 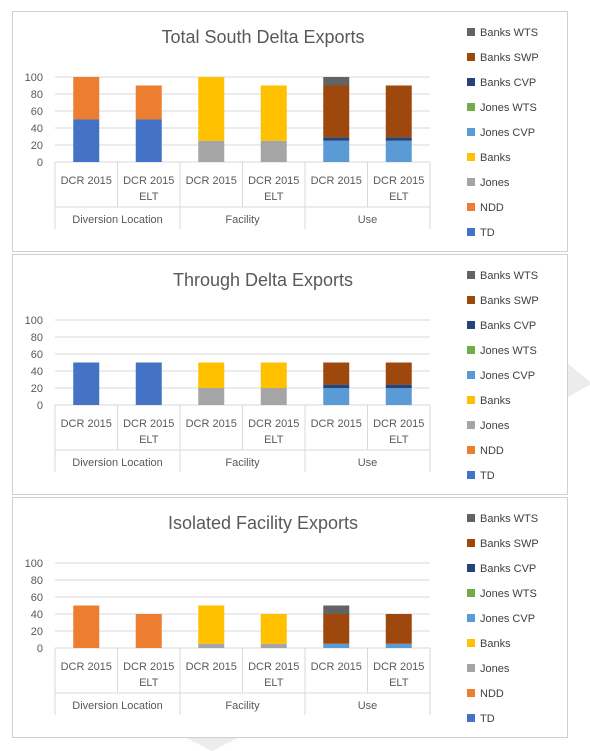 What do you see at coordinates (263, 523) in the screenshot?
I see `chart-title: Isolated Facility Exports` at bounding box center [263, 523].